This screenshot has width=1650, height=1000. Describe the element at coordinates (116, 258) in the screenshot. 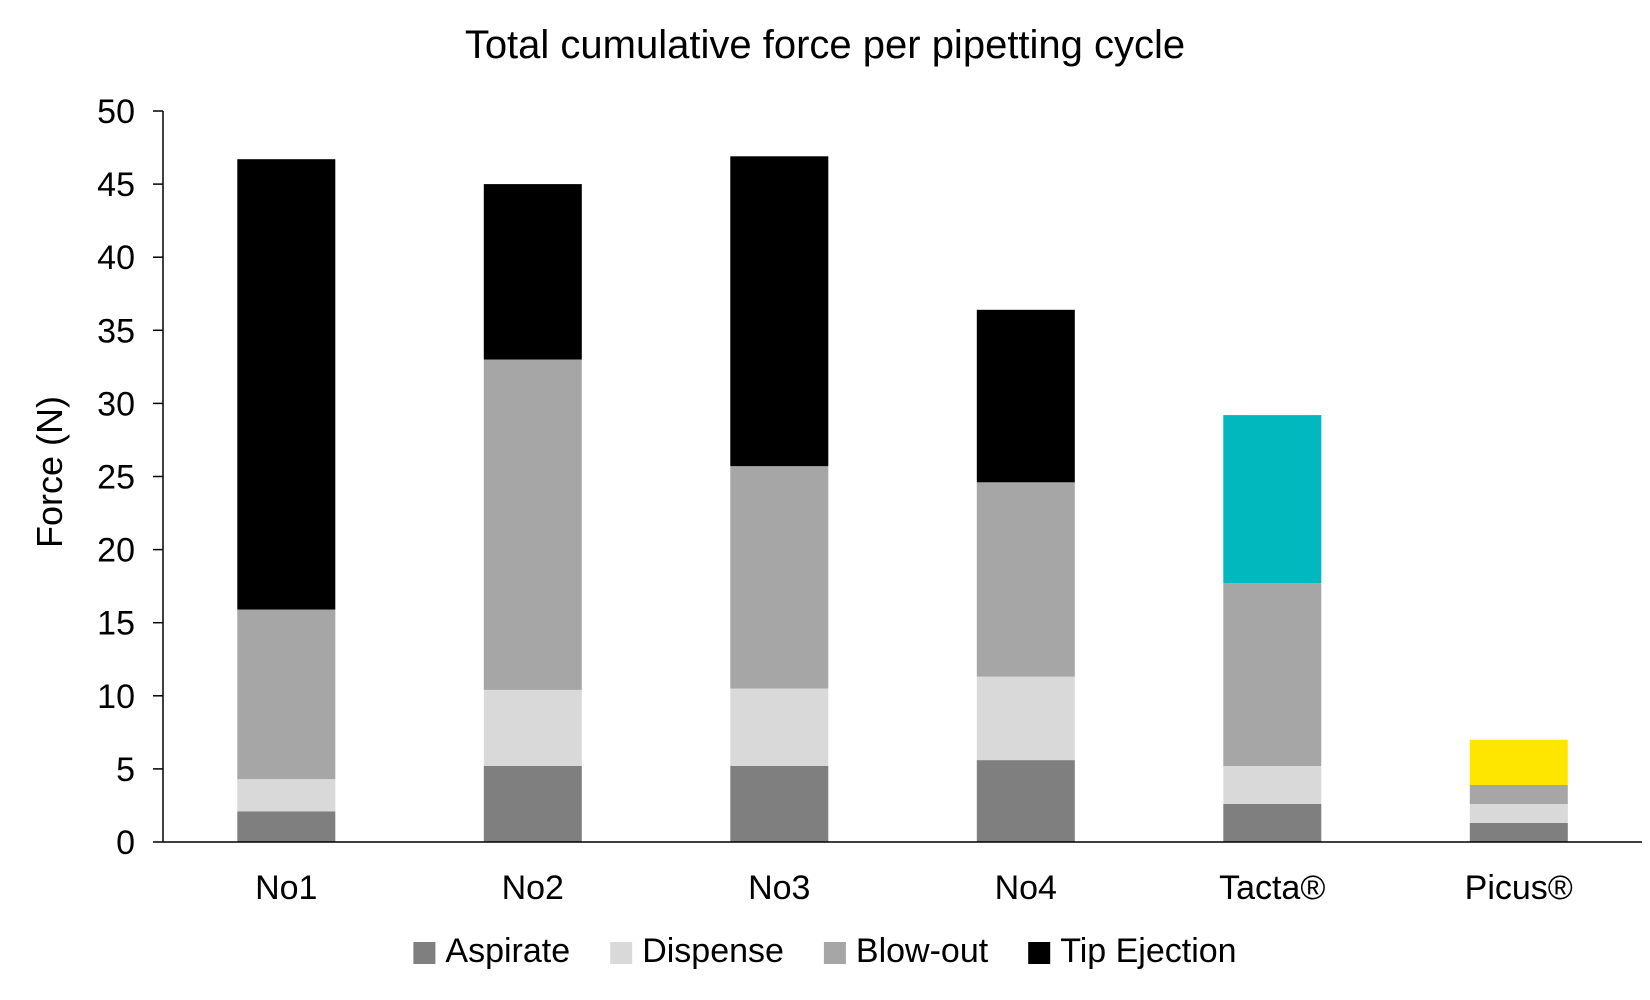

I see `y-tick-label-40: 40` at that location.